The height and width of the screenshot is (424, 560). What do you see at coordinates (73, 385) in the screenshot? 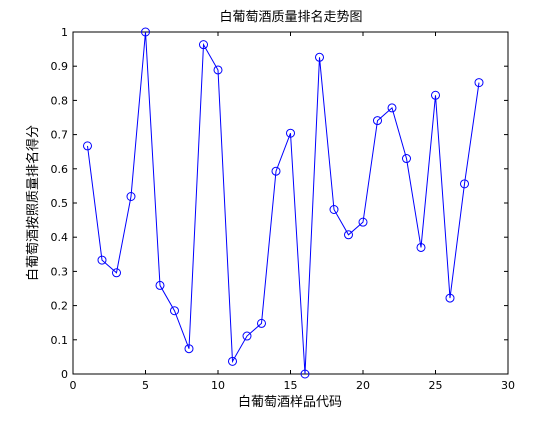
I see `x-tick-label: 0` at bounding box center [73, 385].